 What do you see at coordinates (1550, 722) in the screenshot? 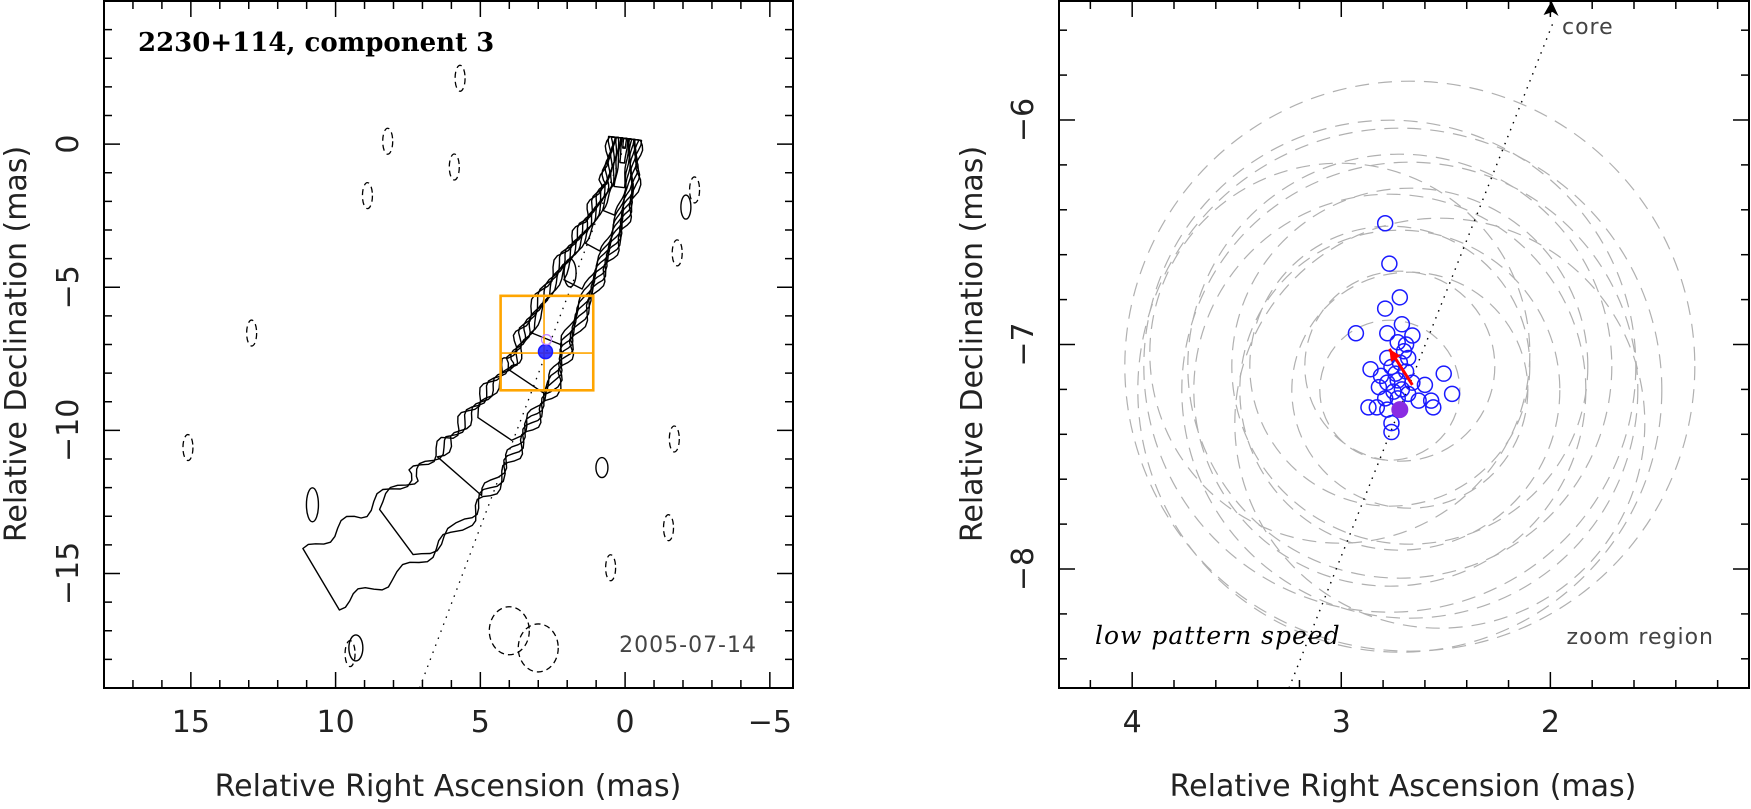
I see `x-tick-label: 2` at bounding box center [1550, 722].